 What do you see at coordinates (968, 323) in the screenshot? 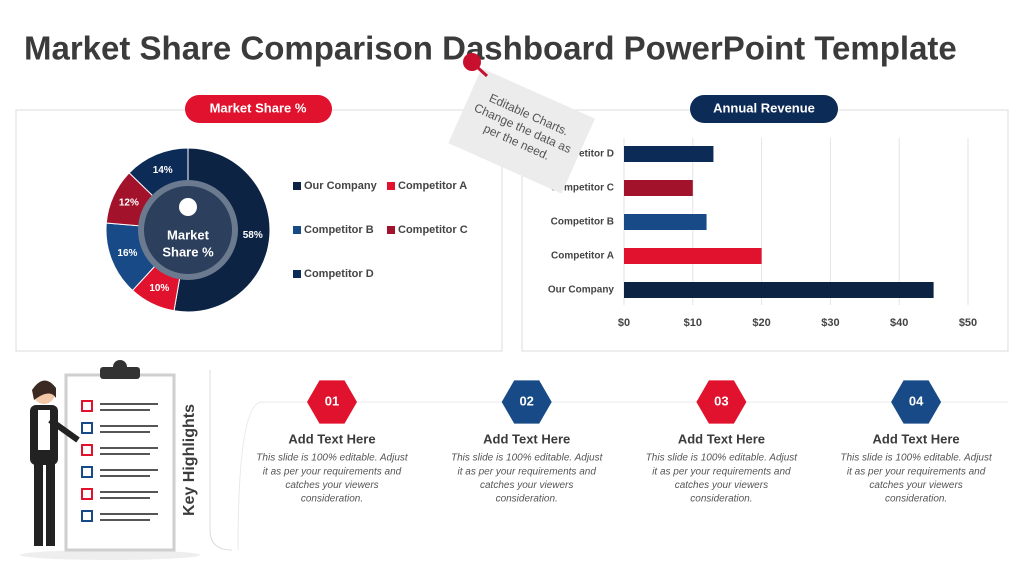
I see `x-tick-label: $50` at bounding box center [968, 323].